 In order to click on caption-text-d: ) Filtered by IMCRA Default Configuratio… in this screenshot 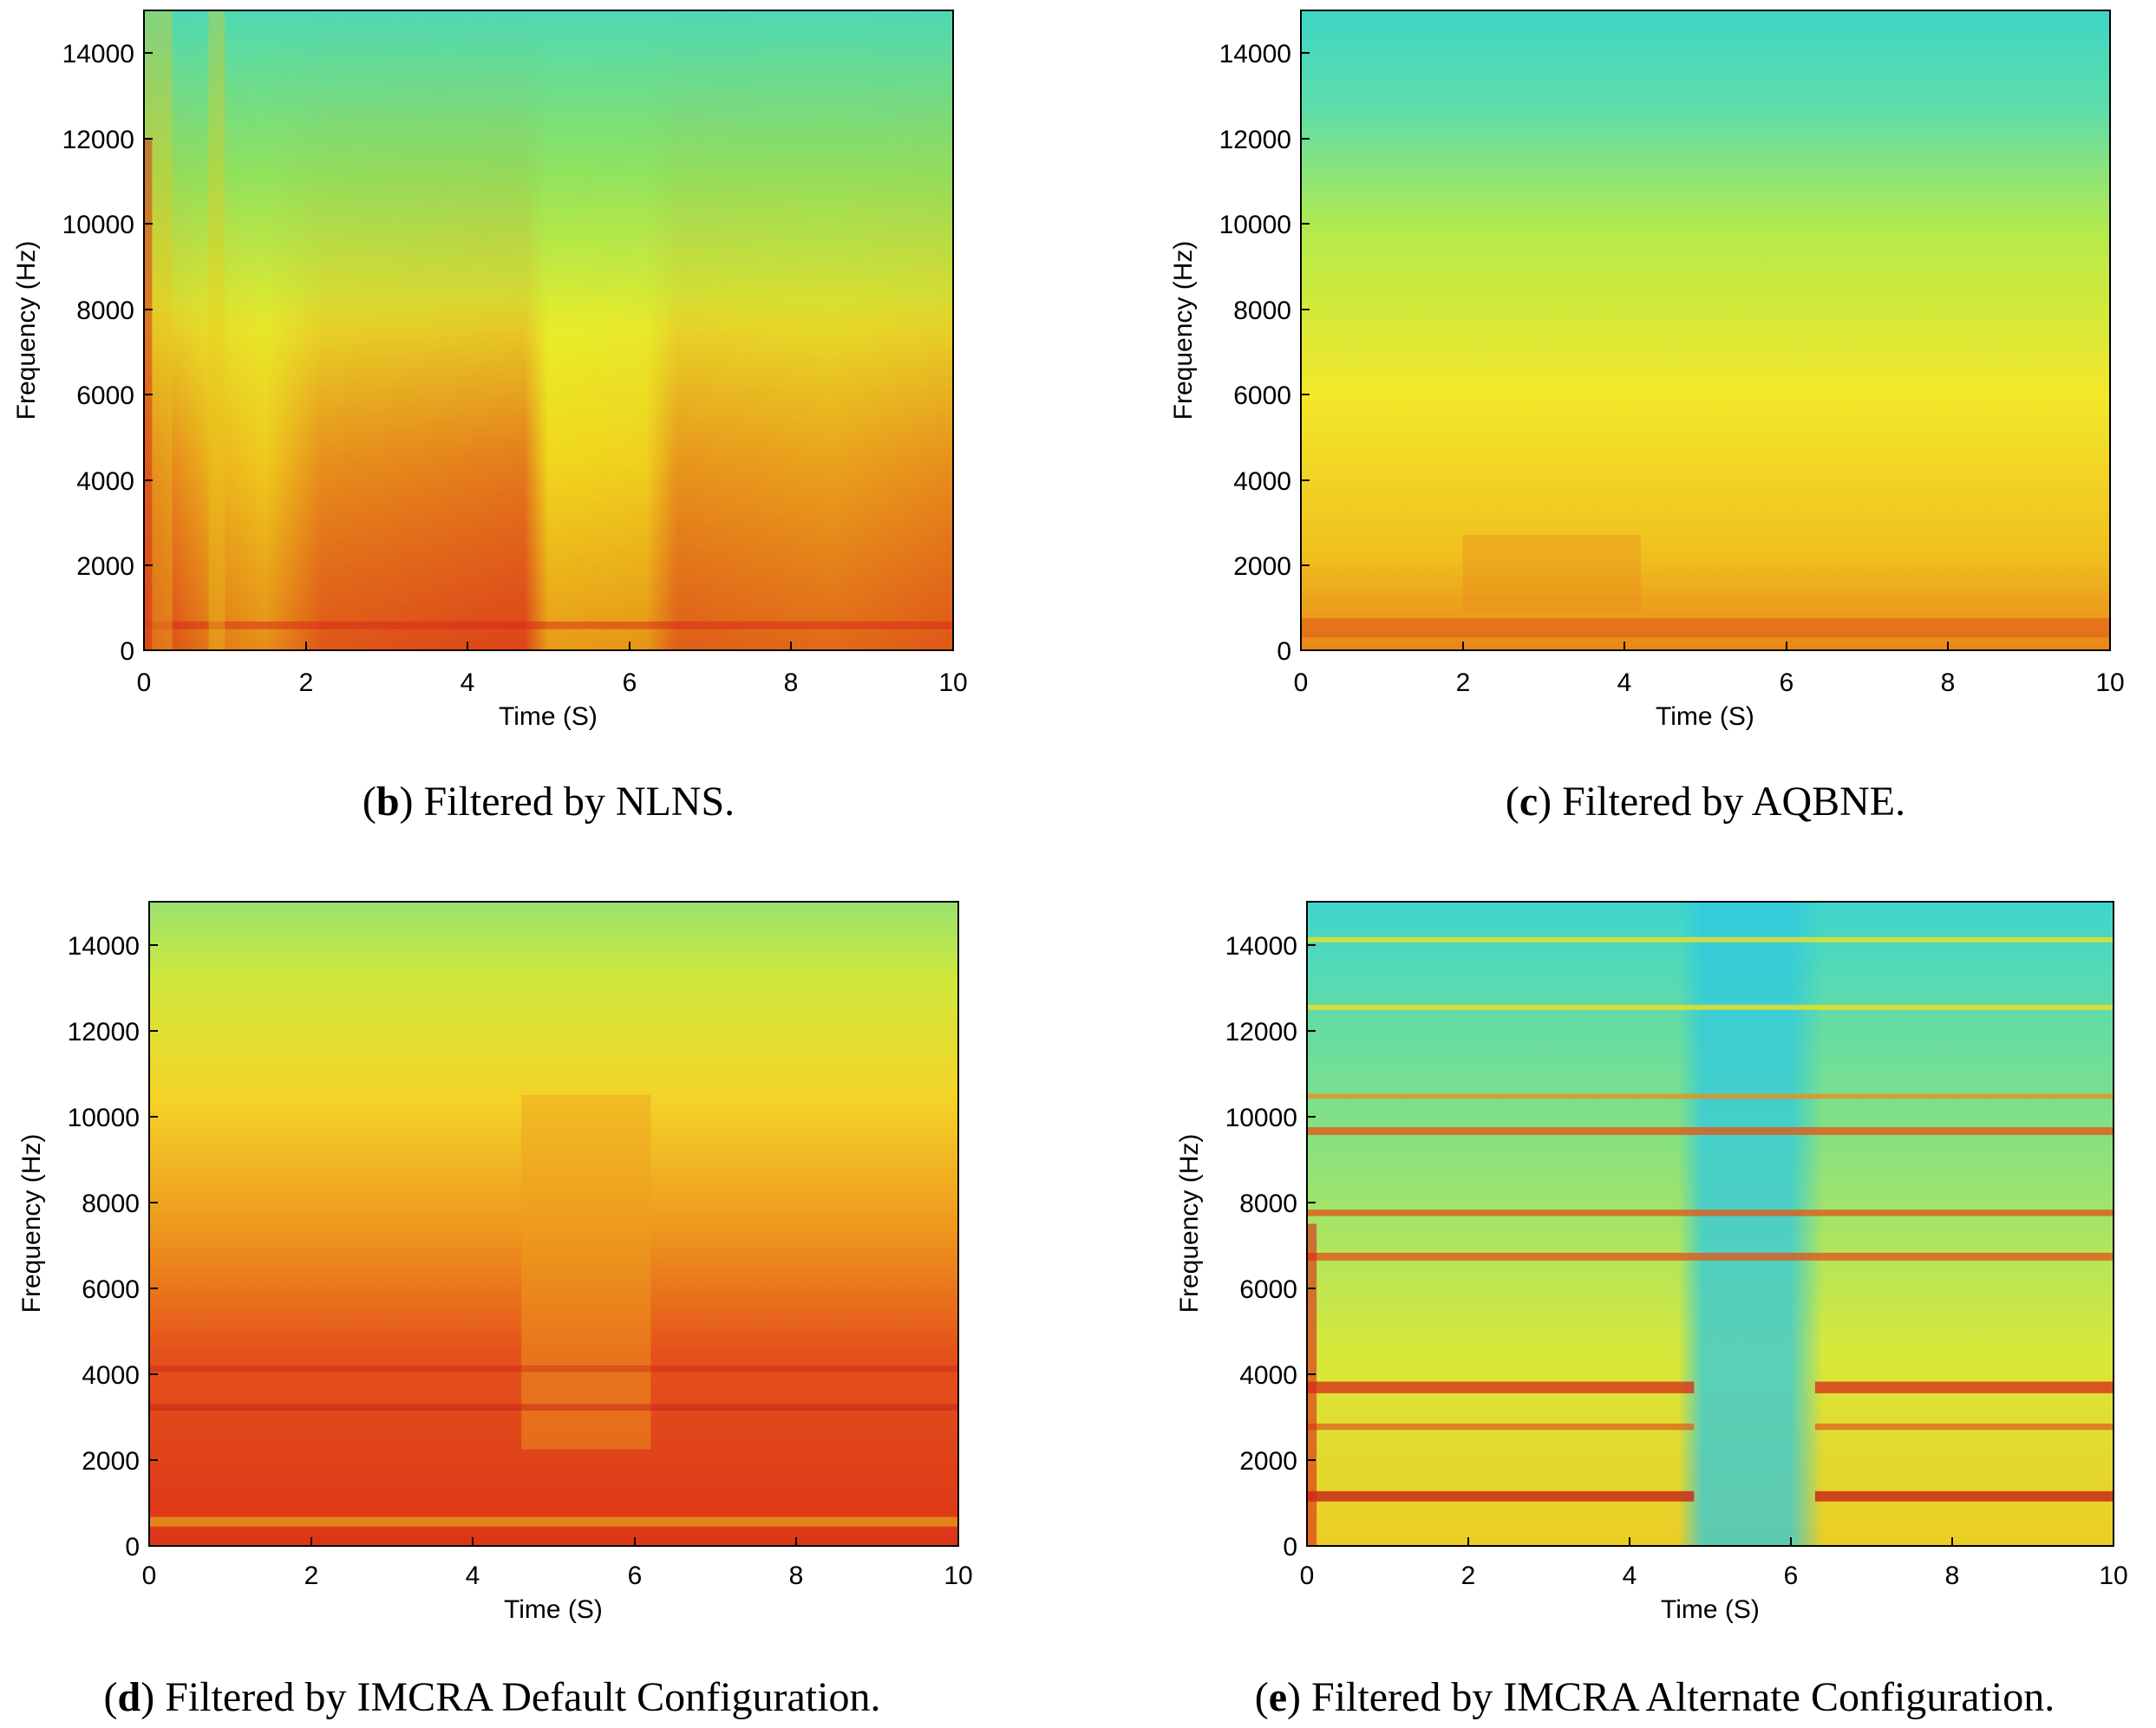, I will do `click(511, 1697)`.